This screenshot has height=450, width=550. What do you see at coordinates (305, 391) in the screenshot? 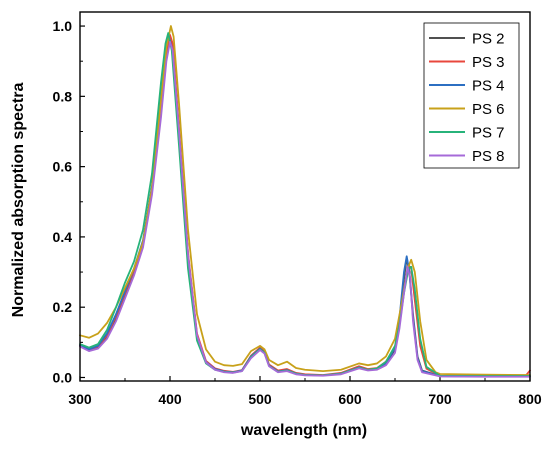
I see `x-axis-ticks: 300 400 500 600 700 800` at bounding box center [305, 391].